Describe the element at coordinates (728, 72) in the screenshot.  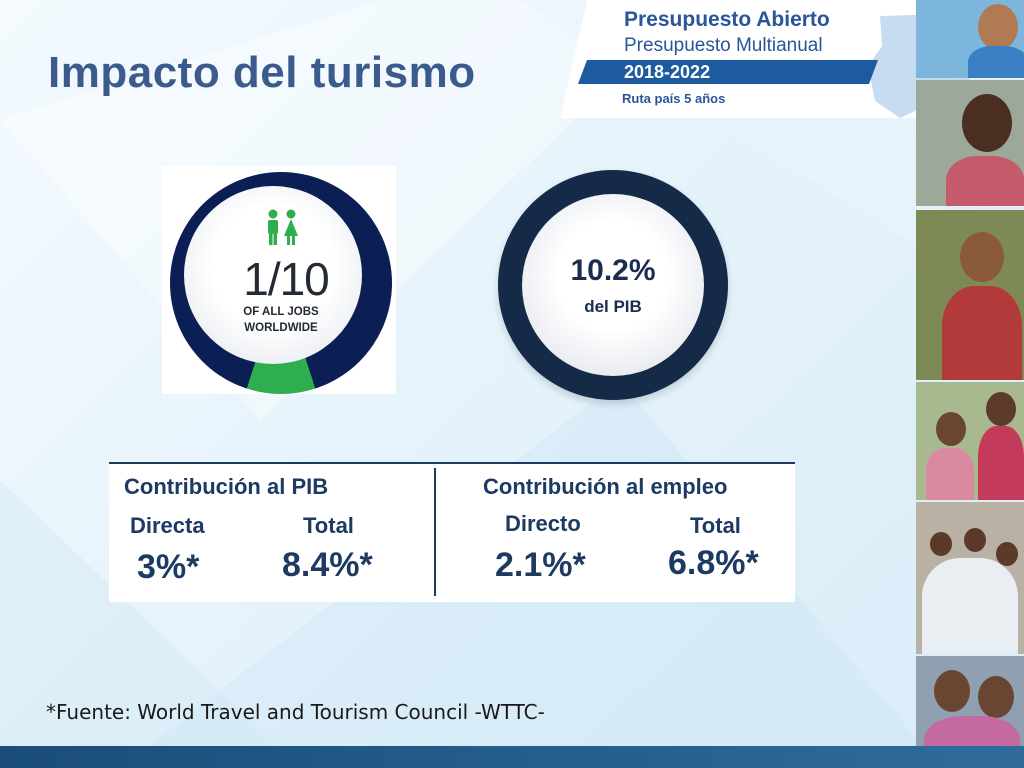
I see `logo-years-bar` at that location.